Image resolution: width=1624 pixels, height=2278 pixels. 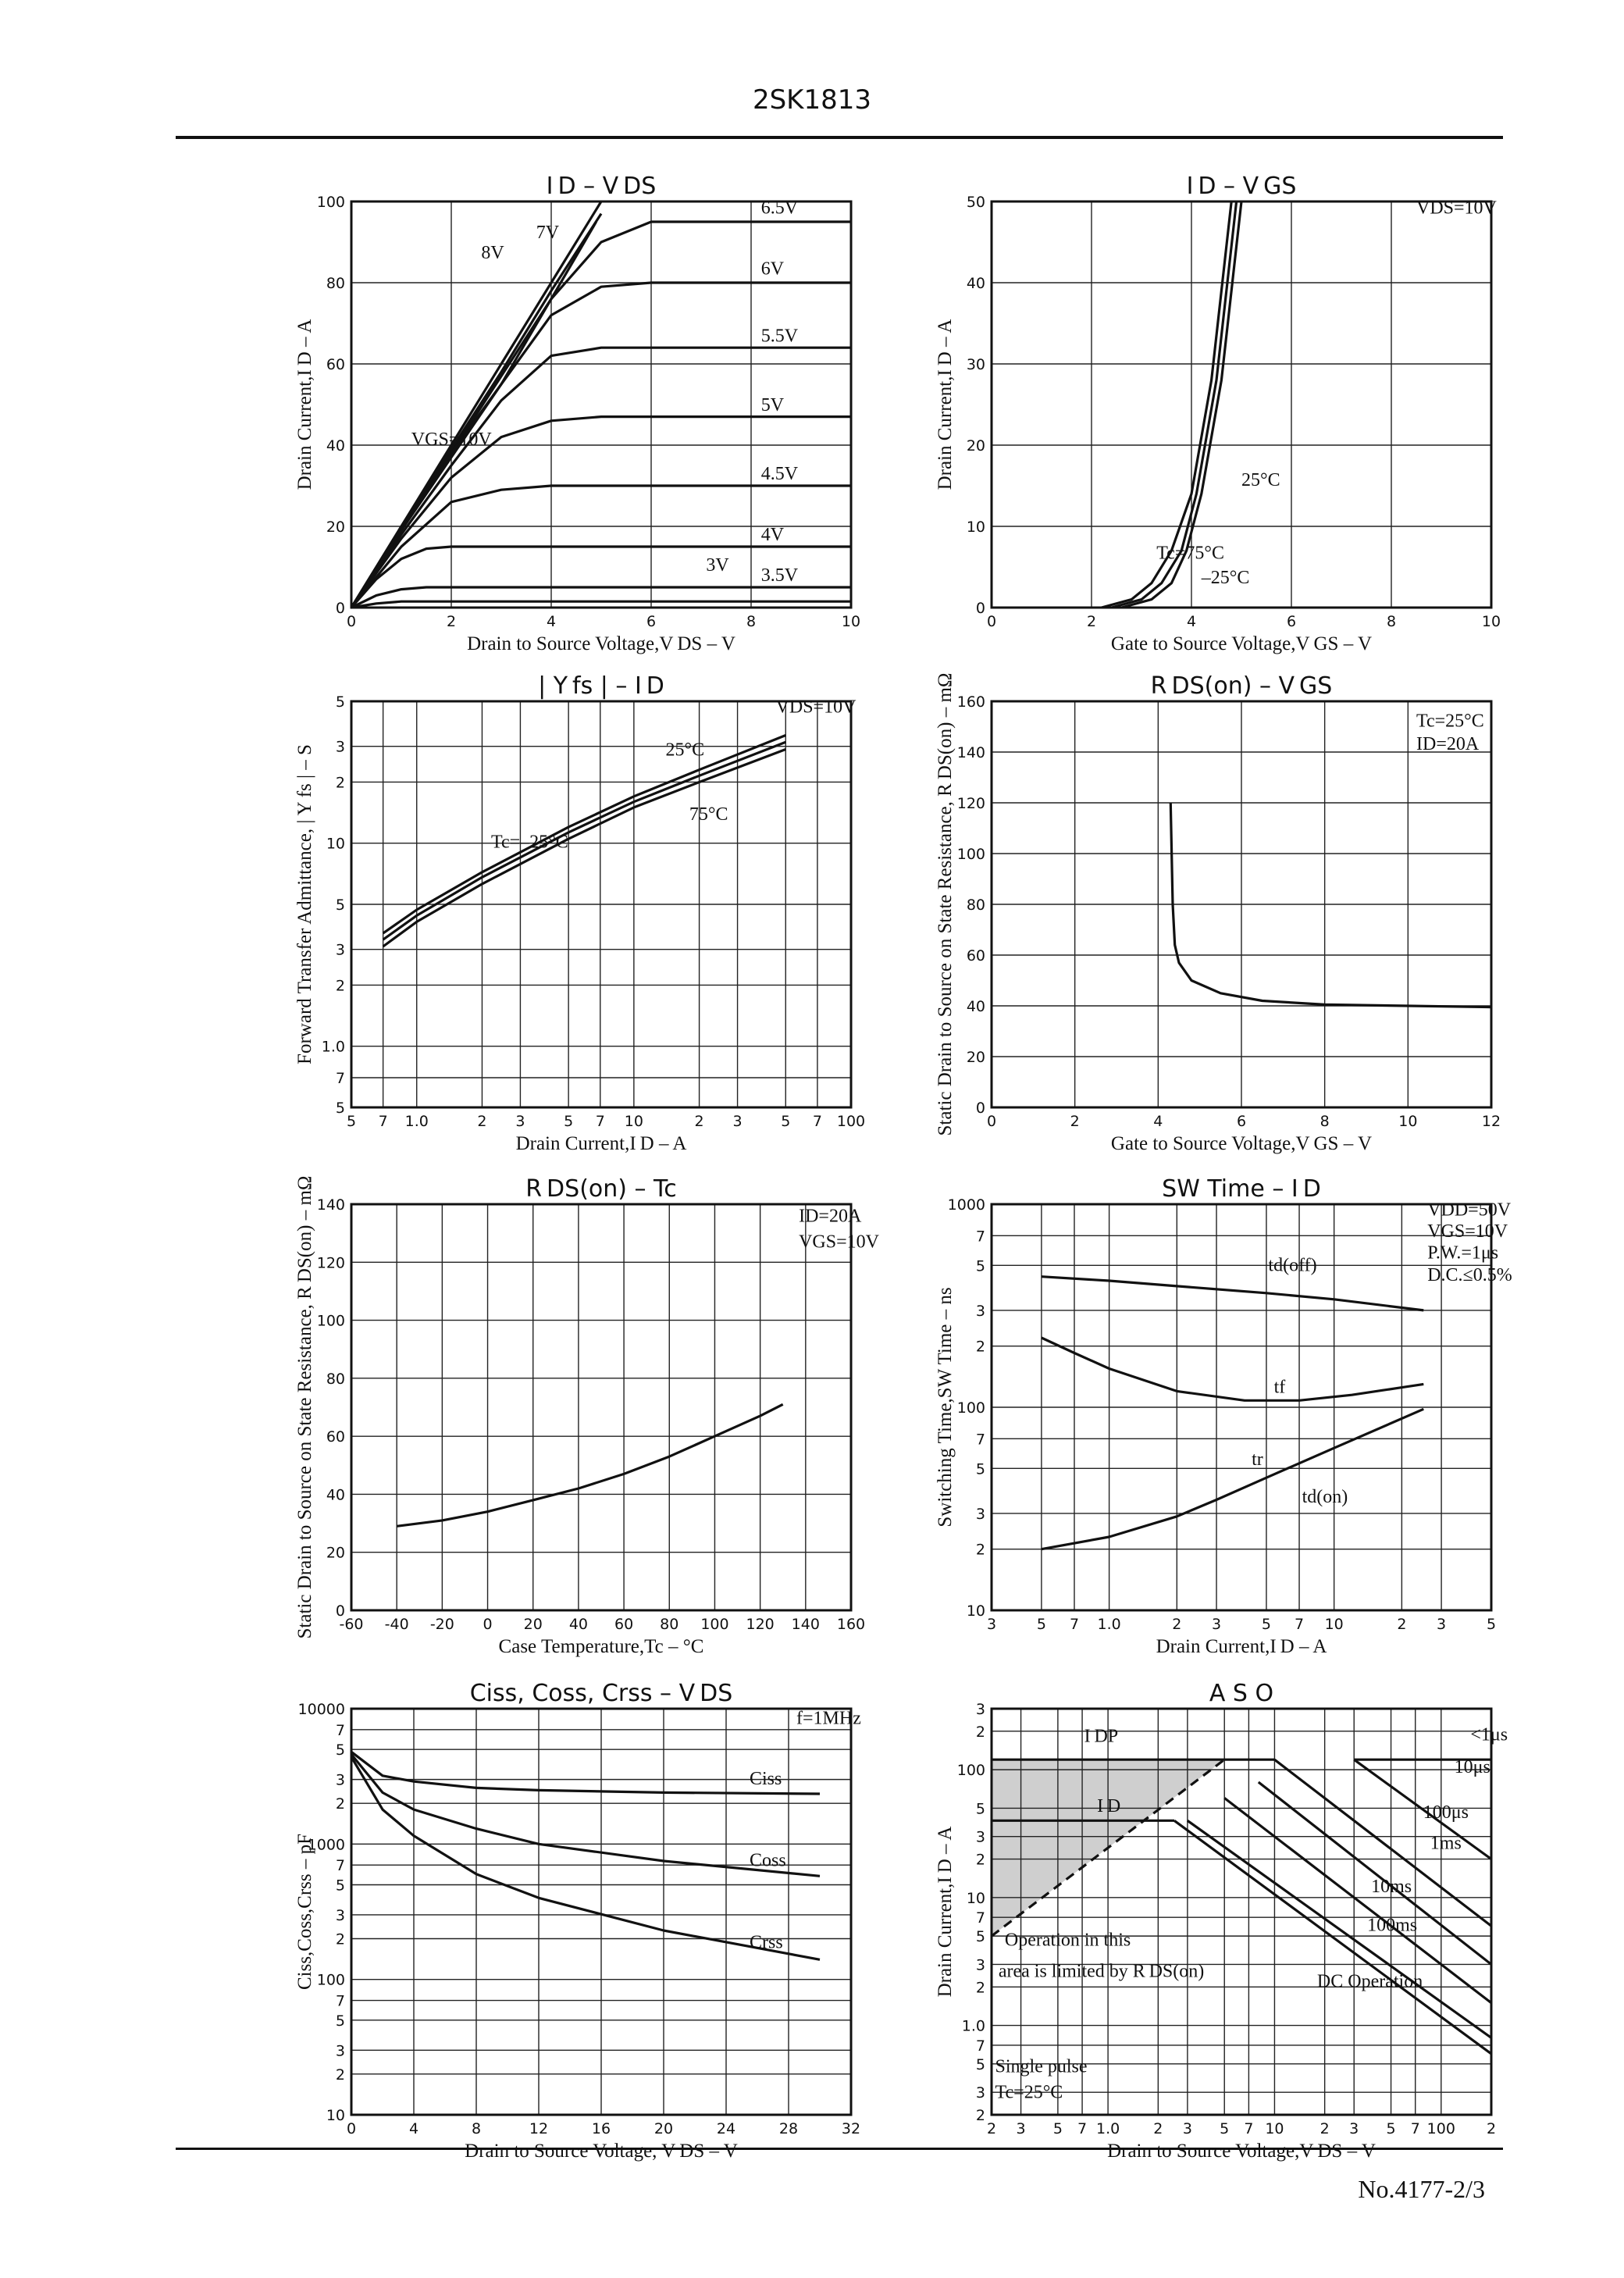 I want to click on series-line-crss, so click(x=585, y=1858).